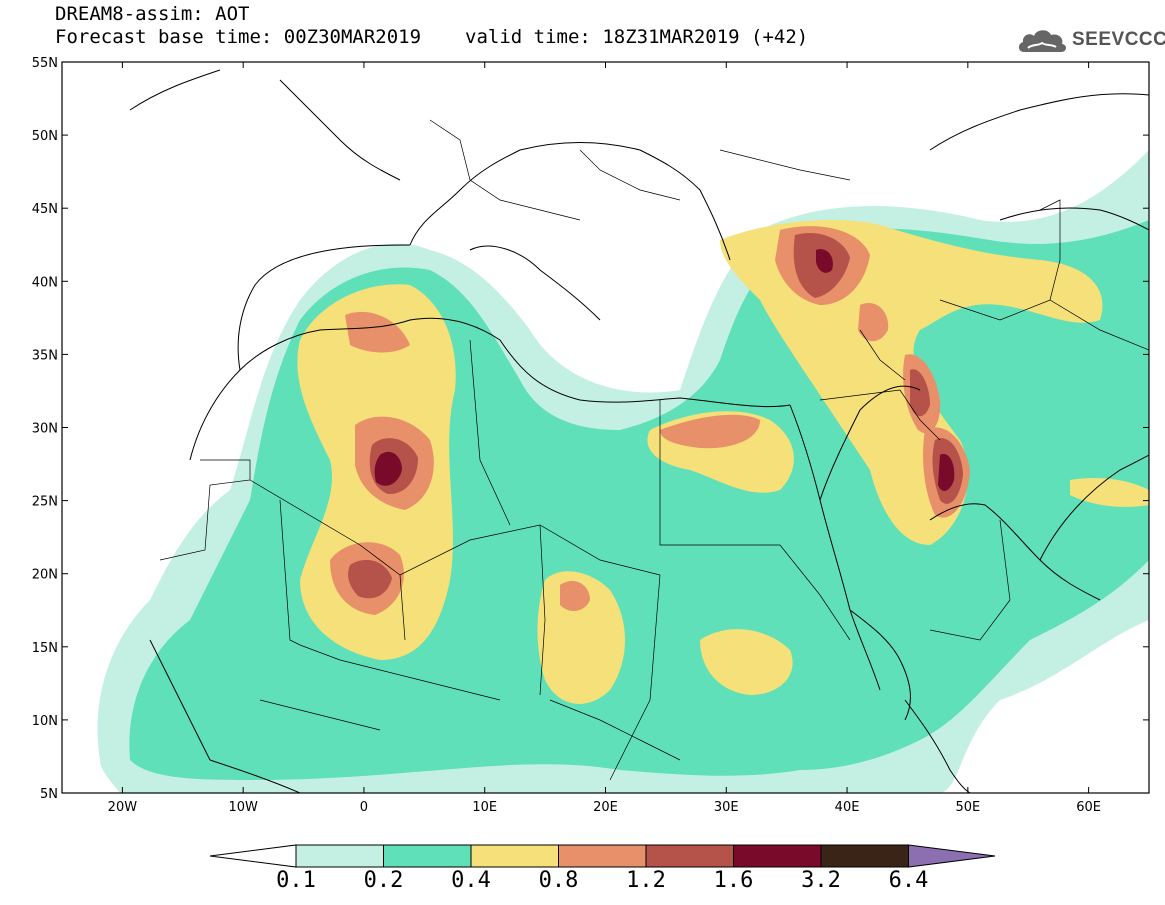  Describe the element at coordinates (45, 209) in the screenshot. I see `lat-tick-label: 45N` at that location.